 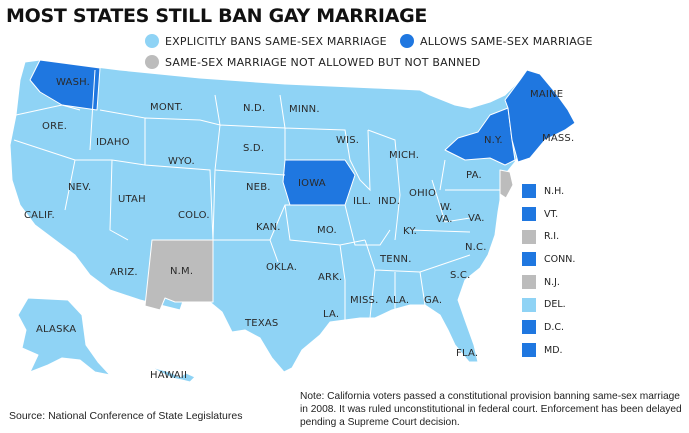 I want to click on small-state-label: DEL., so click(x=555, y=305).